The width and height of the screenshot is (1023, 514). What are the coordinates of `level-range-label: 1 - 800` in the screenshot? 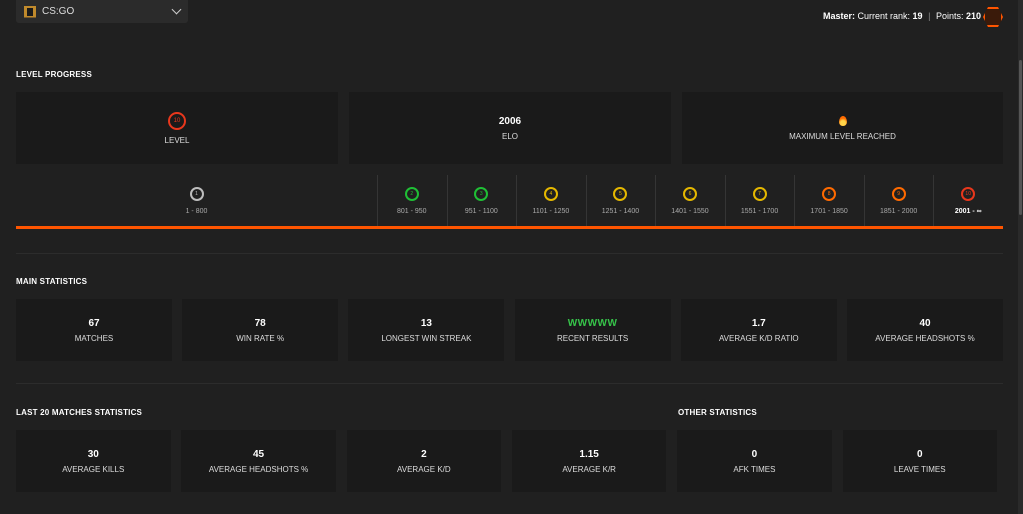 It's located at (196, 211).